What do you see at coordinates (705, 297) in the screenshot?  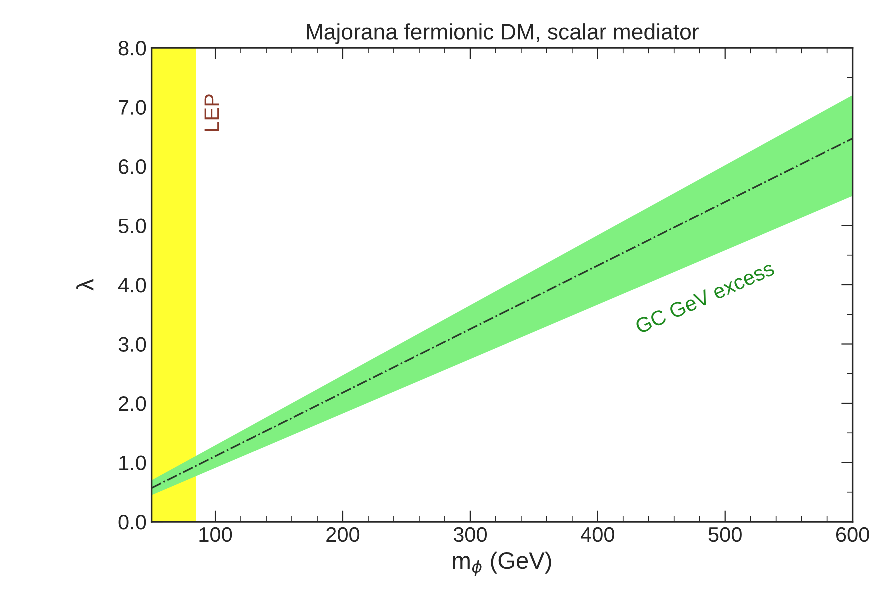 I see `annotation: GC GeV excess` at bounding box center [705, 297].